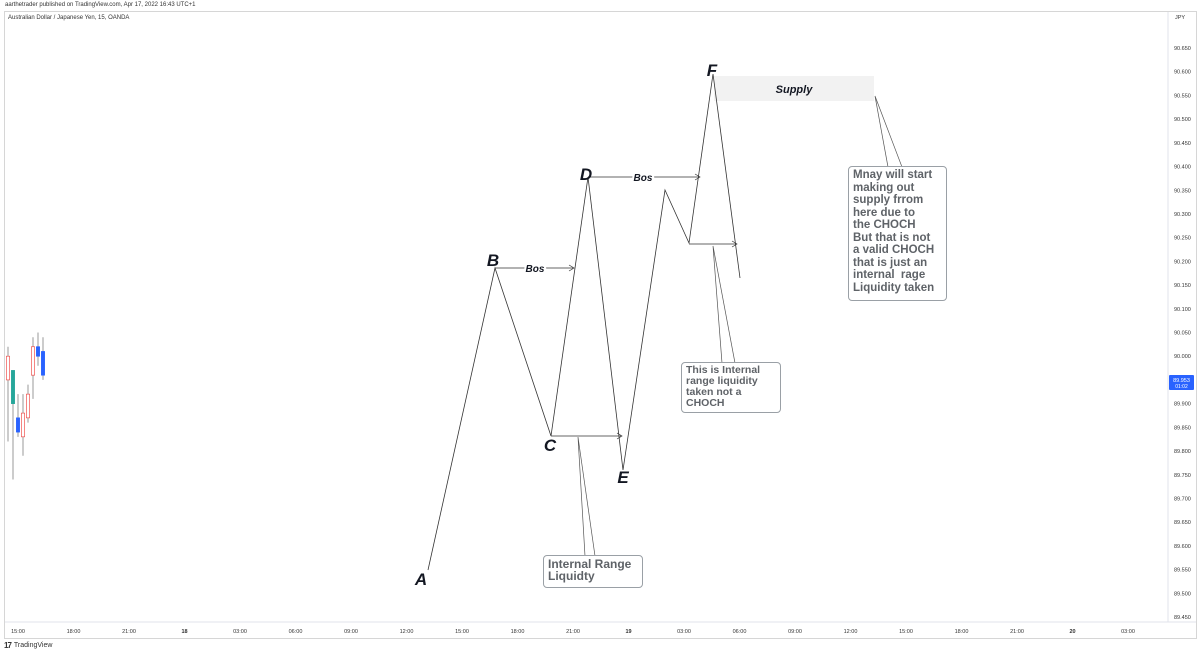 The height and width of the screenshot is (654, 1200). What do you see at coordinates (1182, 191) in the screenshot?
I see `price-tick-label: 90.350` at bounding box center [1182, 191].